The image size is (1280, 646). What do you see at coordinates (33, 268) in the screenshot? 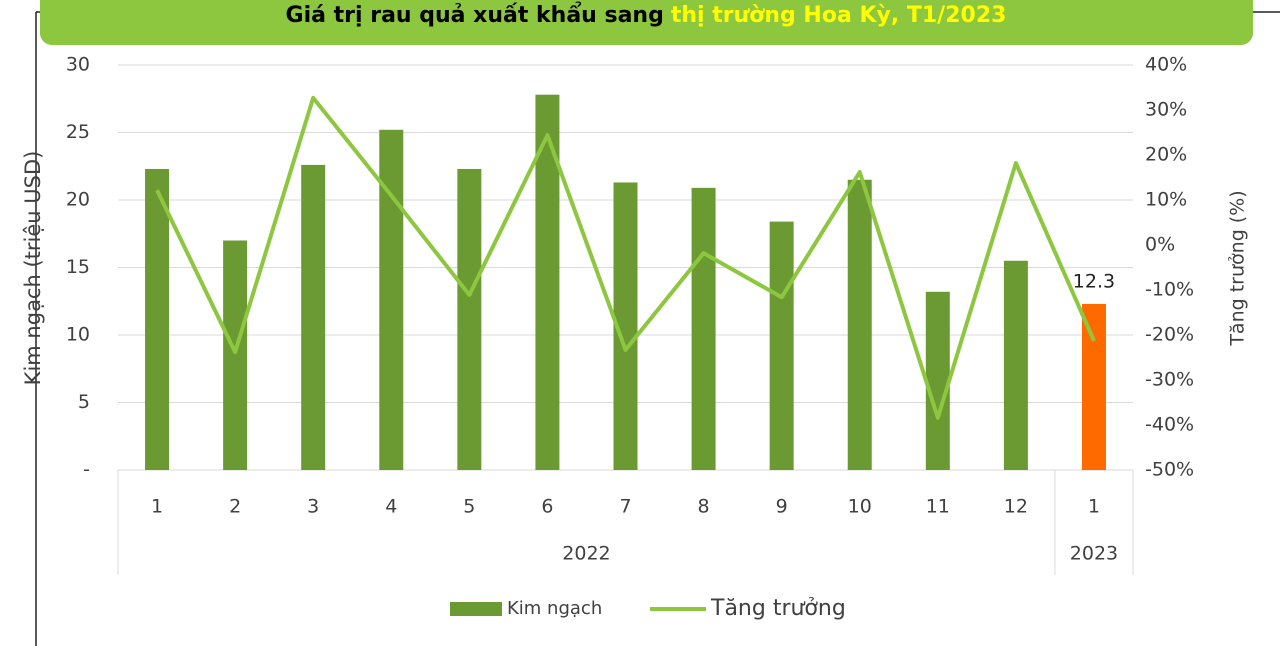
I see `y-axis-label: Kim ngạch (triệu USD)` at bounding box center [33, 268].